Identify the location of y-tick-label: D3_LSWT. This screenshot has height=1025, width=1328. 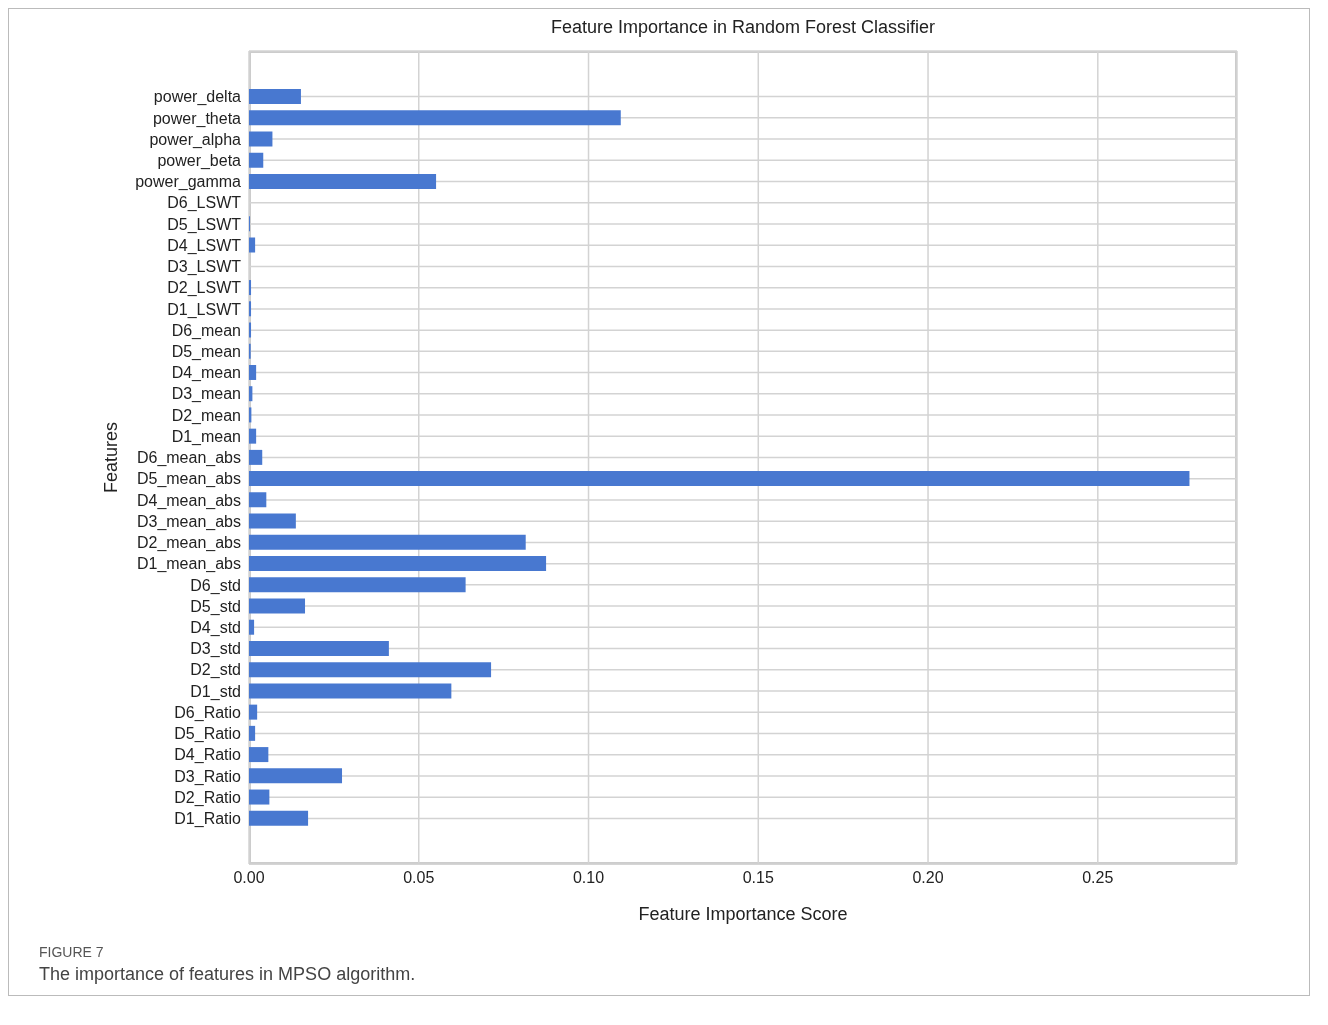
(204, 267).